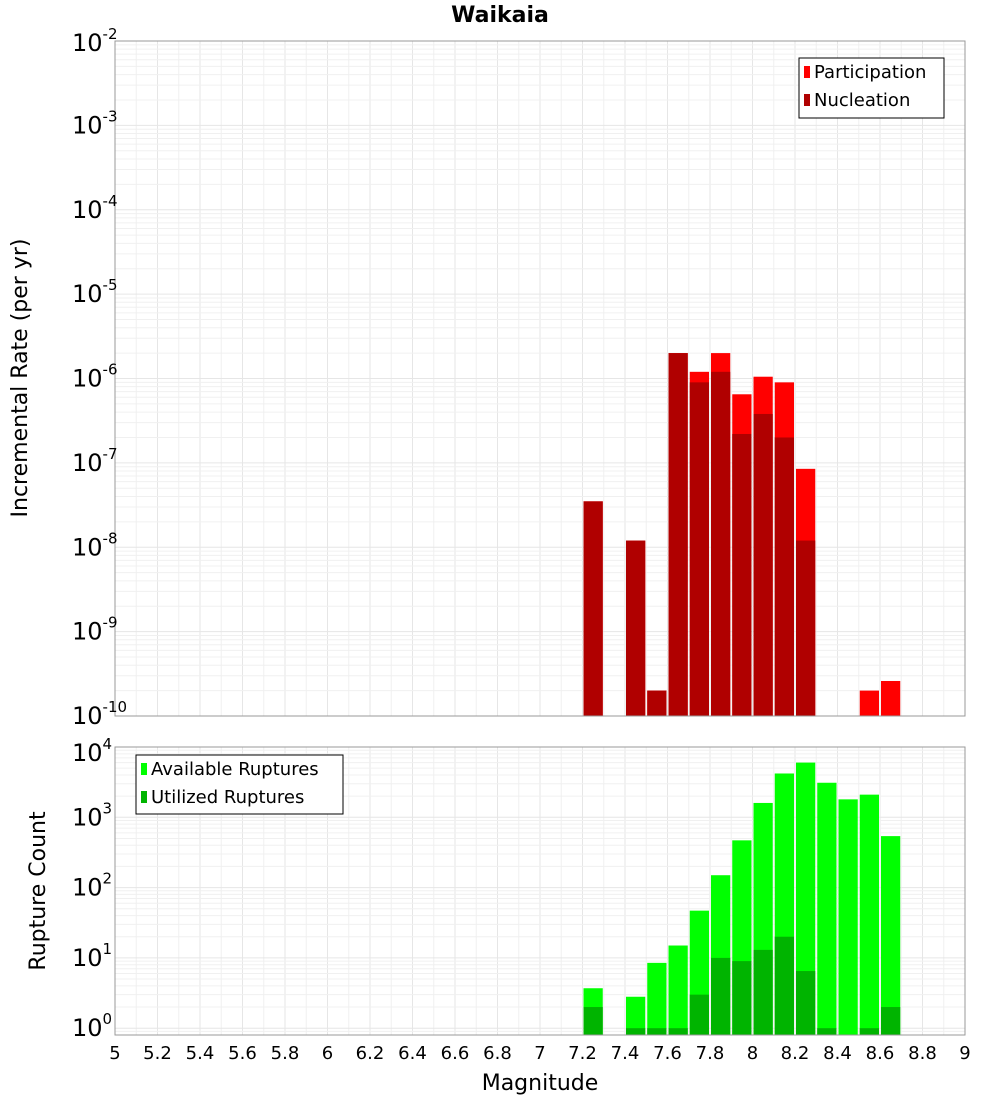 The width and height of the screenshot is (1000, 1105). Describe the element at coordinates (92, 956) in the screenshot. I see `y-tick-label: 10¹` at that location.